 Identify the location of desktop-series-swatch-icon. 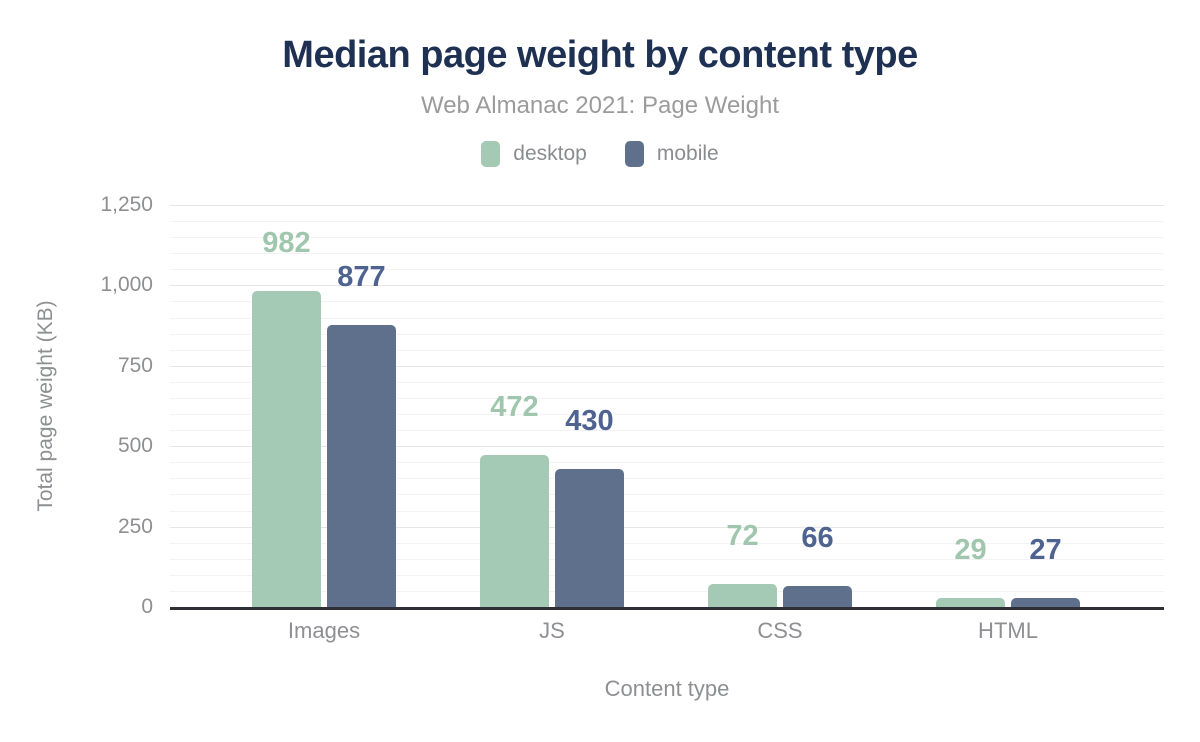
(491, 154).